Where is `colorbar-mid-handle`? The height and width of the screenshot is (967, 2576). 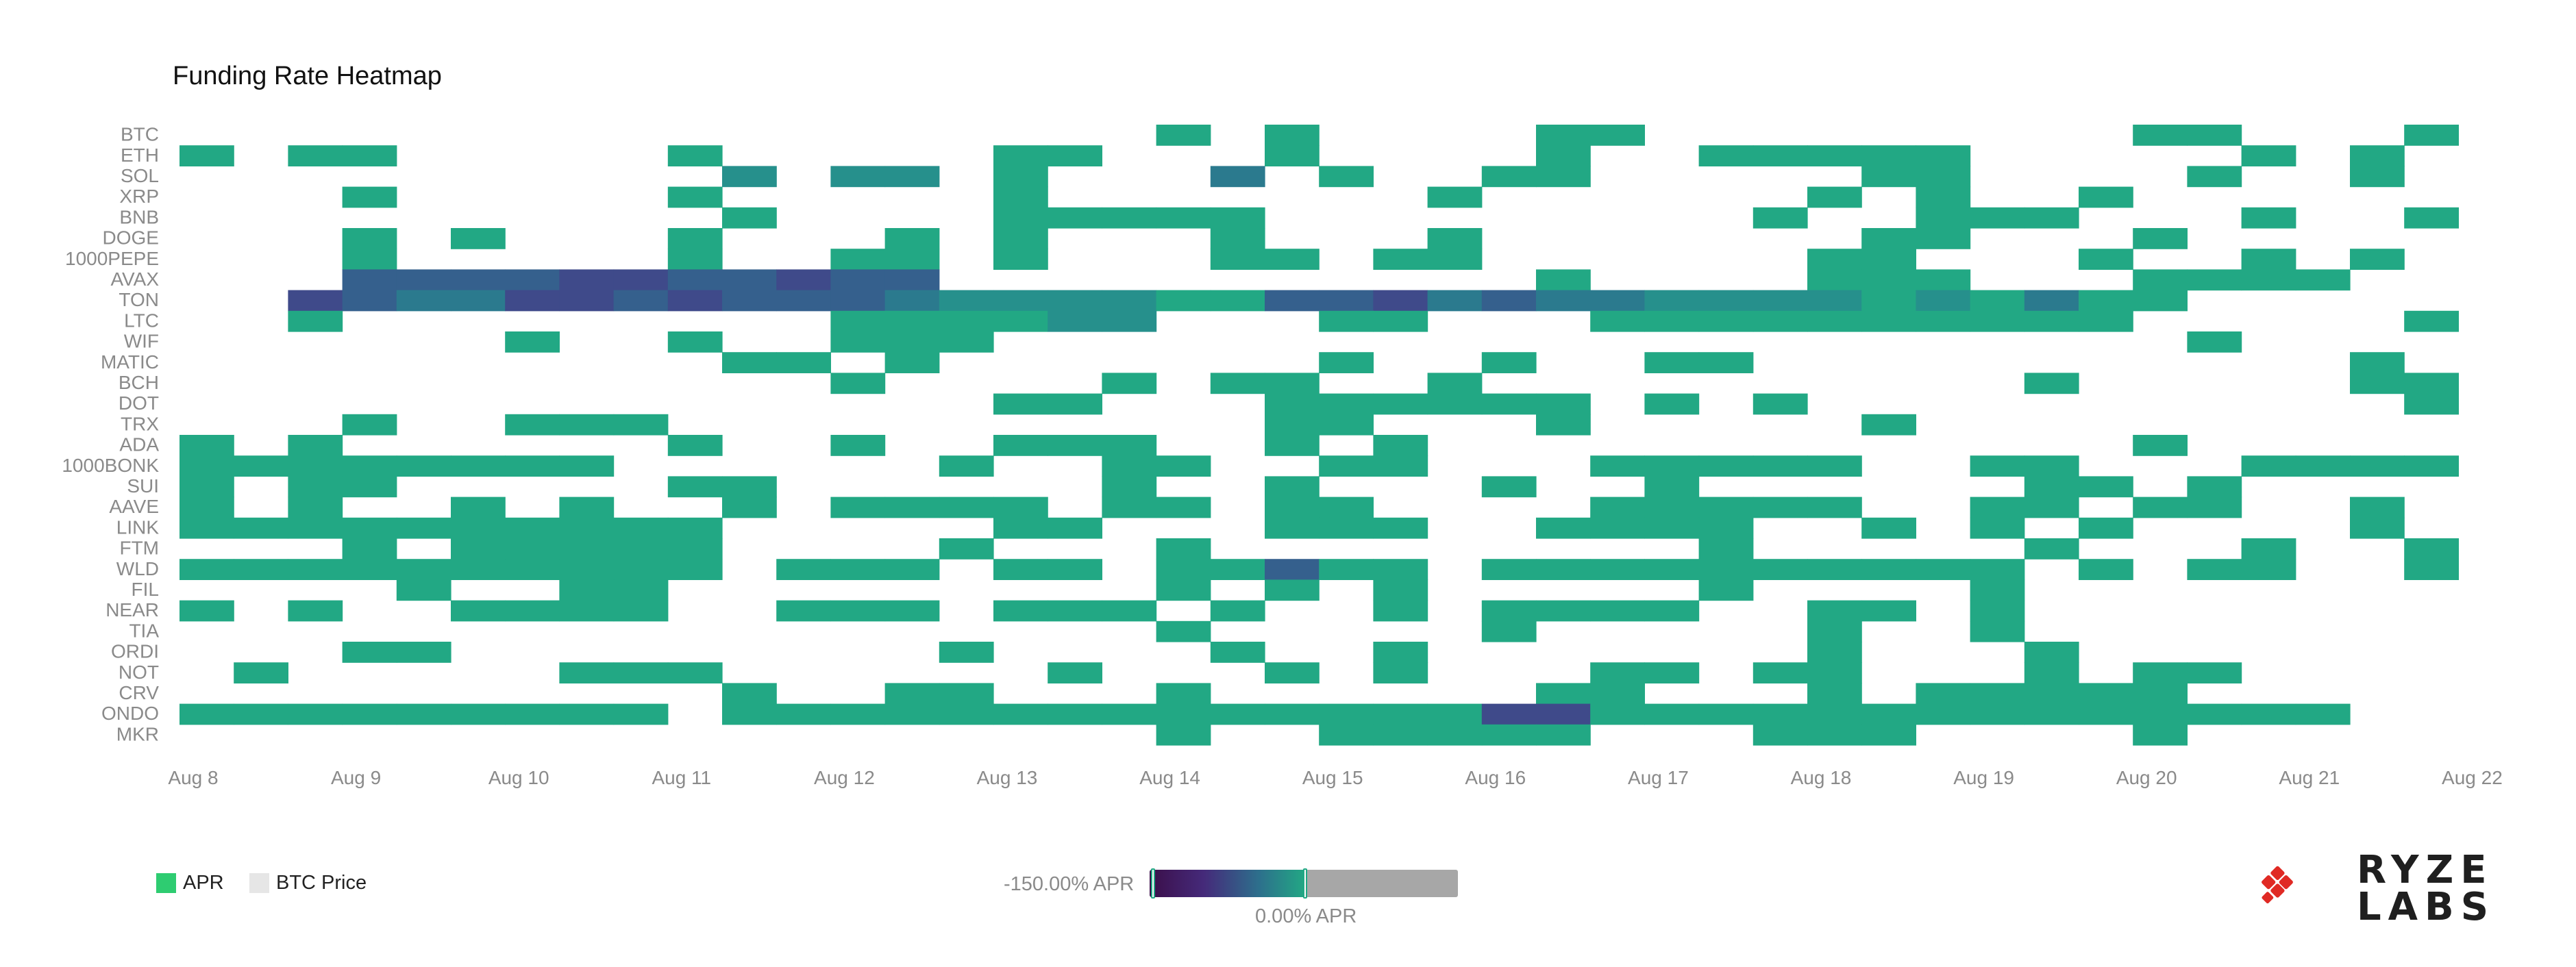
colorbar-mid-handle is located at coordinates (1305, 883).